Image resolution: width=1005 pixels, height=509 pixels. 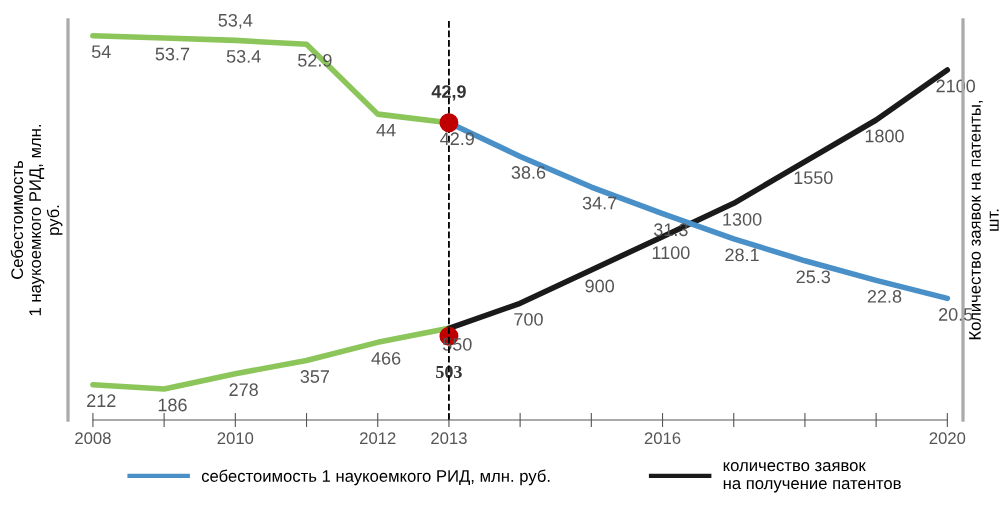 I want to click on data-label: 22.8, so click(x=884, y=296).